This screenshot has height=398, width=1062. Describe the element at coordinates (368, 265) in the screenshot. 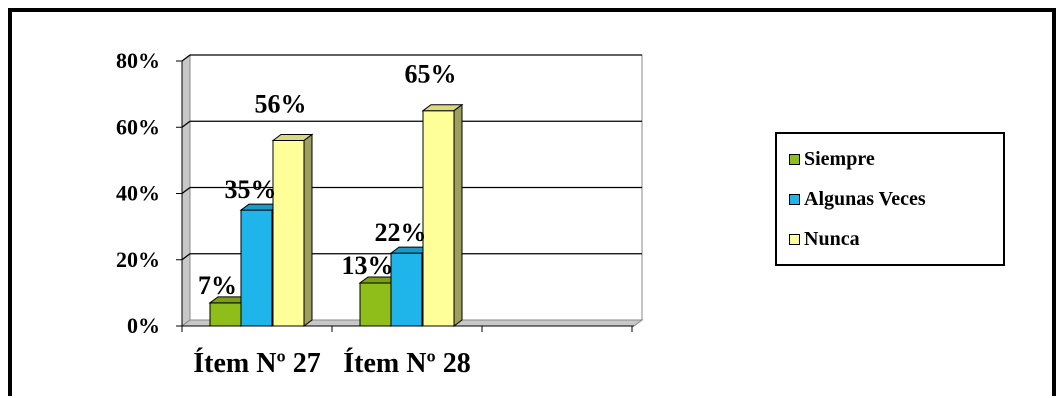

I see `data-label: 13%` at that location.